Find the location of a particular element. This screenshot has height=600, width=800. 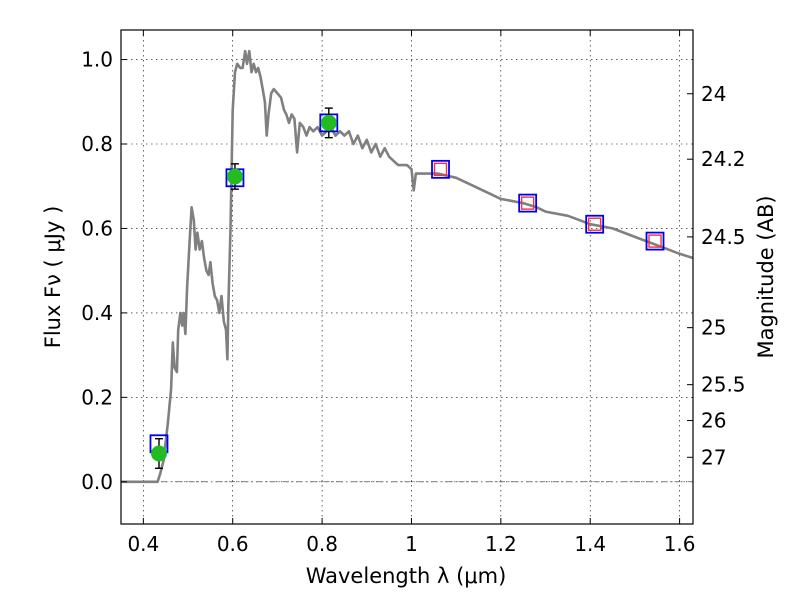

x-tick-label: 1.6 is located at coordinates (680, 544).